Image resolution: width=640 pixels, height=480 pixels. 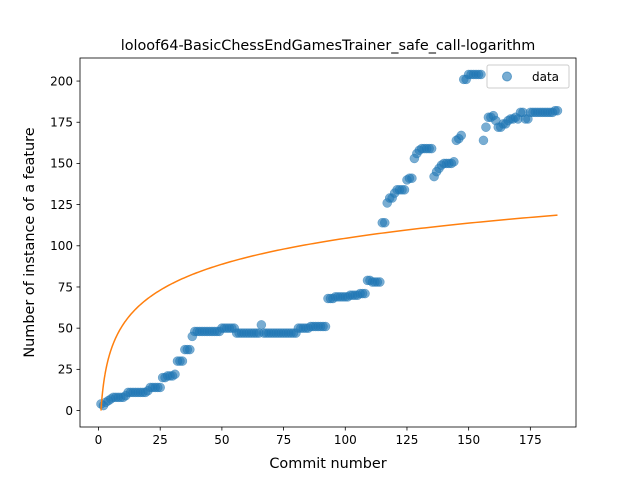 I want to click on y-tick-label: 125, so click(x=61, y=205).